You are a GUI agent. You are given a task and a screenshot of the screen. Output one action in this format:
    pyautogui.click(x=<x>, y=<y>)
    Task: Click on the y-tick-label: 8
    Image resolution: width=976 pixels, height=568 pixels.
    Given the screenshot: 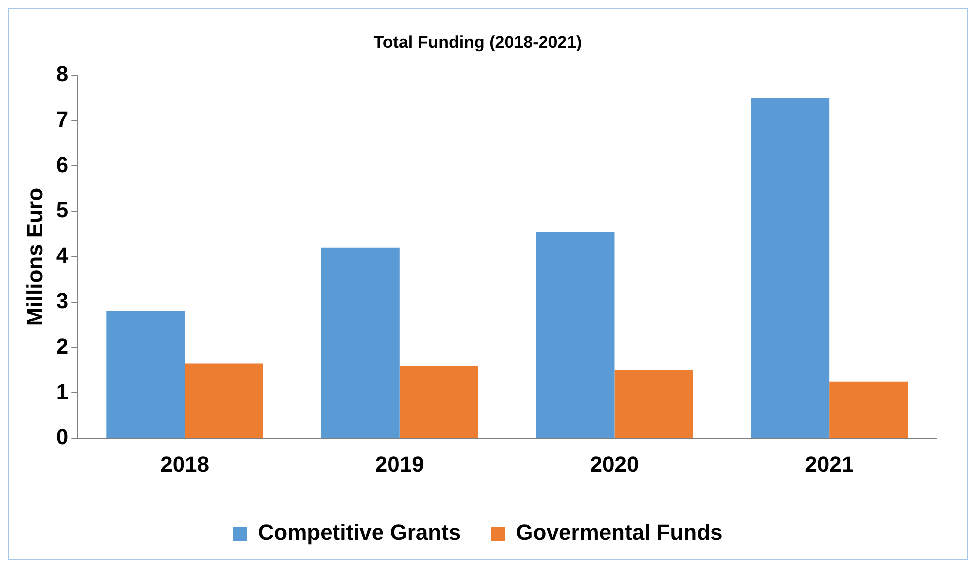 What is the action you would take?
    pyautogui.click(x=62, y=73)
    